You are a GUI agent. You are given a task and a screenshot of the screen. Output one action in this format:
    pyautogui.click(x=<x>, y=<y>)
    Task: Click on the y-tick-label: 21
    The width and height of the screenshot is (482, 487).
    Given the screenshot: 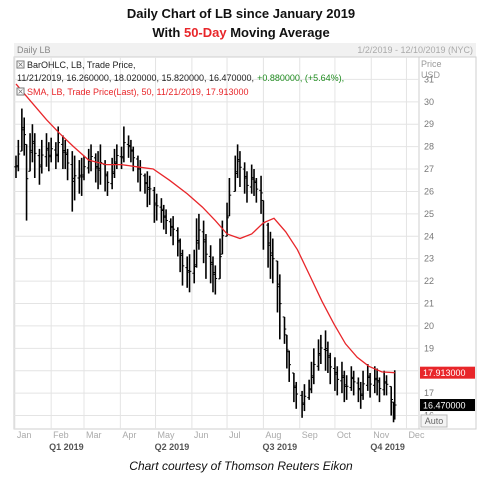 What is the action you would take?
    pyautogui.click(x=429, y=304)
    